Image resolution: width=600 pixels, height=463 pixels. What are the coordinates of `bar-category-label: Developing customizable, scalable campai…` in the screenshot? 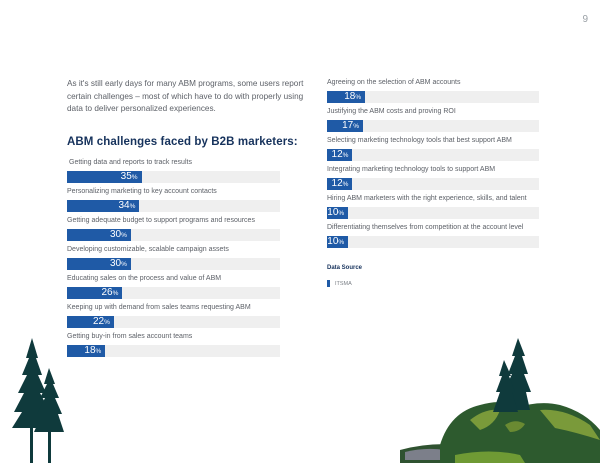 It's located at (148, 249).